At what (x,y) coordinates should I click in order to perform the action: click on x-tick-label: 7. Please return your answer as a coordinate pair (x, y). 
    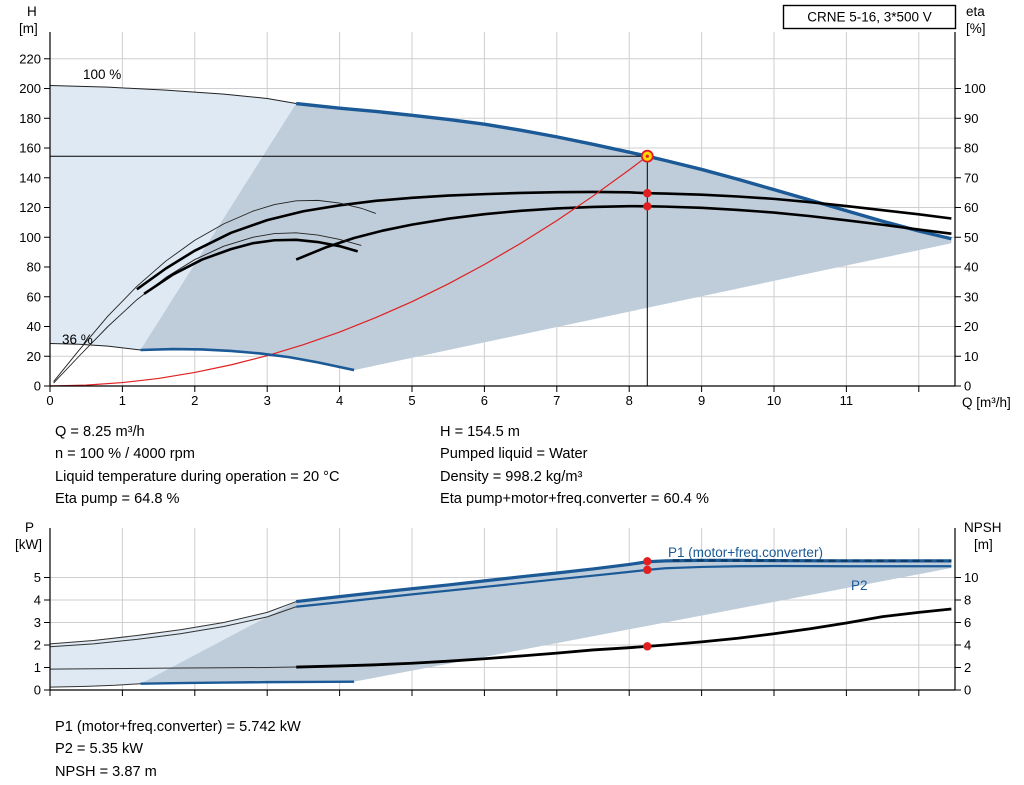
    Looking at the image, I should click on (556, 400).